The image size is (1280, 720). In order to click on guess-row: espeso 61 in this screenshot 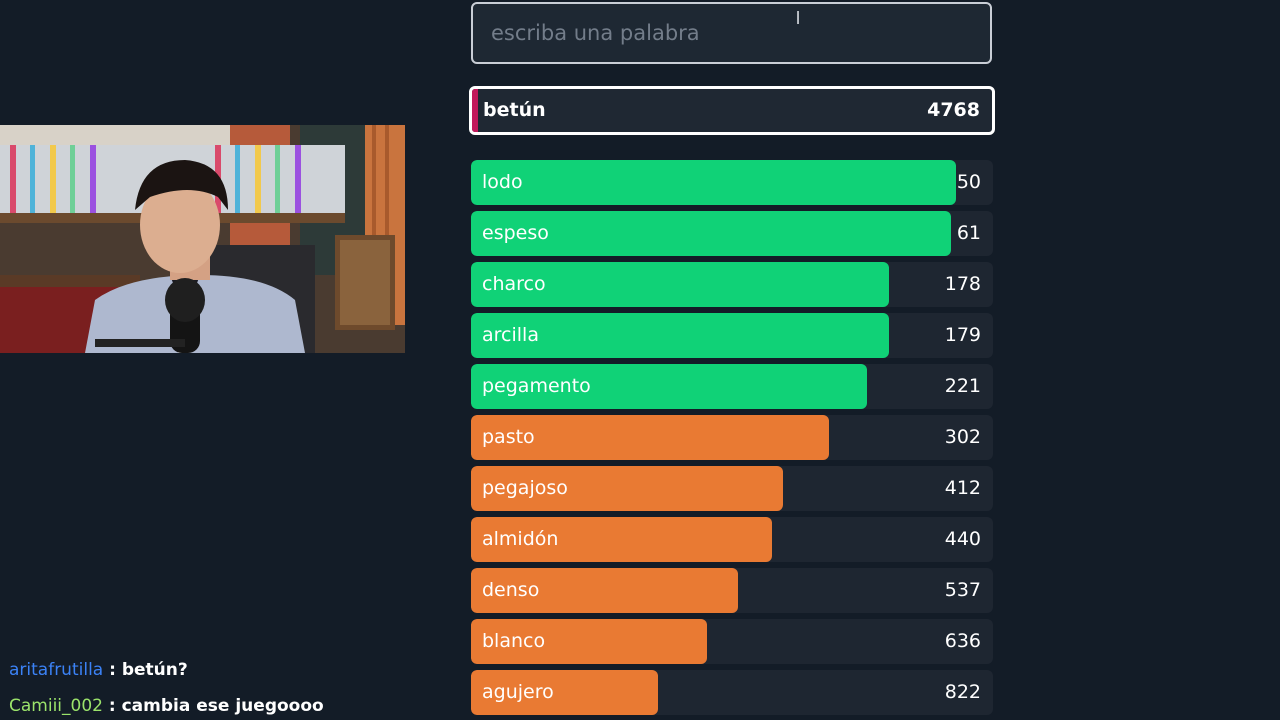, I will do `click(732, 233)`.